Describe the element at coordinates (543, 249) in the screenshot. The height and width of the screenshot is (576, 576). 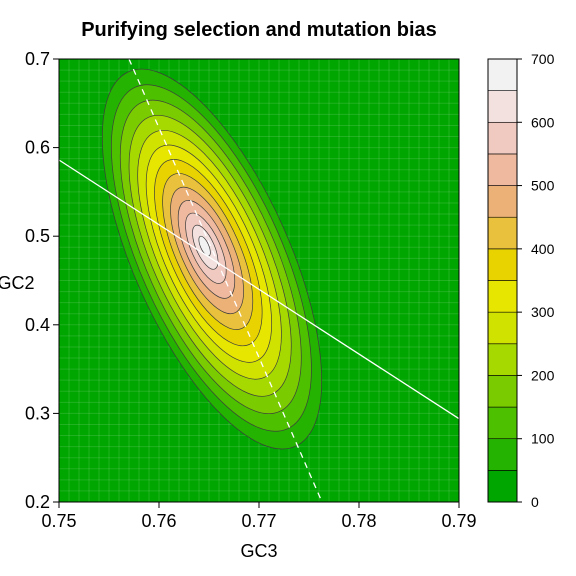
I see `colorbar-tick-label: 400` at that location.